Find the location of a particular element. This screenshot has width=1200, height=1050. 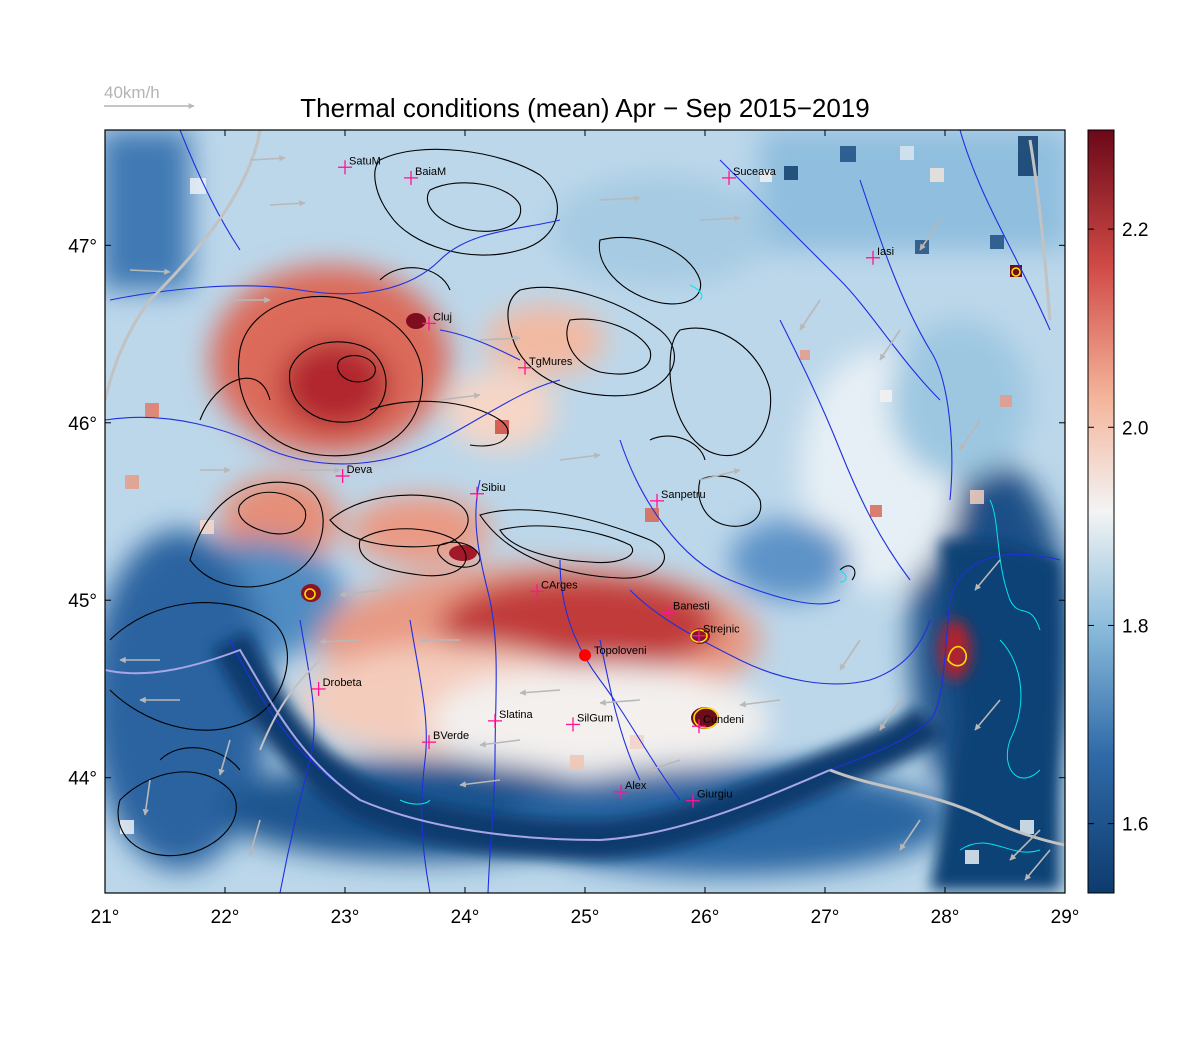

city-label: Cluj is located at coordinates (442, 317).